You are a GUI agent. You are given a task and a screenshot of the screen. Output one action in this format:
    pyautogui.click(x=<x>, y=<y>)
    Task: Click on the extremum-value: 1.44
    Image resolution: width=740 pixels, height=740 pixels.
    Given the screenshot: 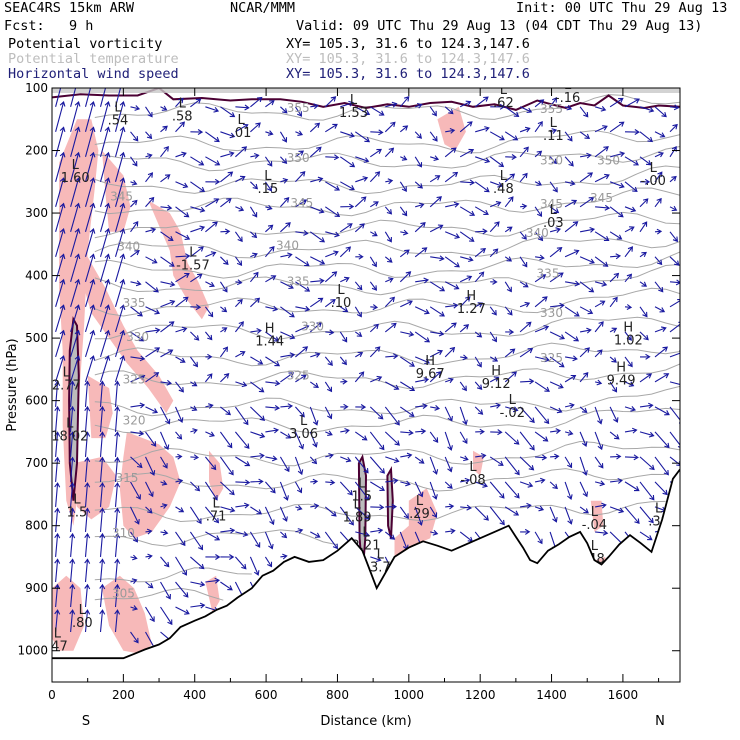 What is the action you would take?
    pyautogui.click(x=269, y=342)
    